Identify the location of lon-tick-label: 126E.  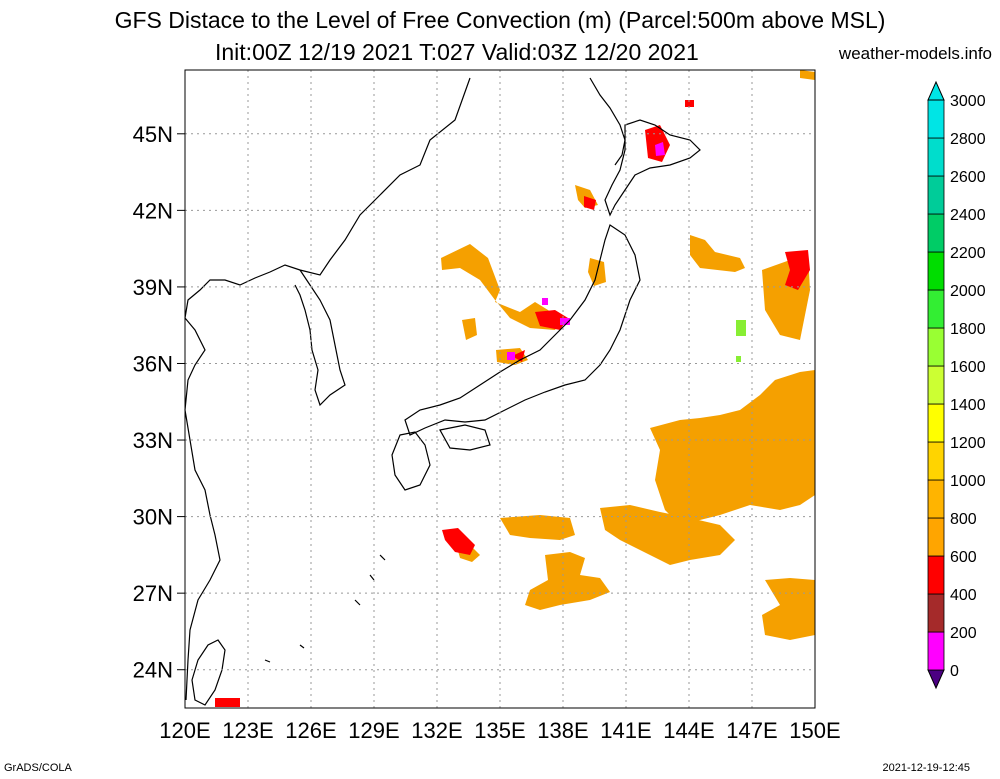
(310, 730).